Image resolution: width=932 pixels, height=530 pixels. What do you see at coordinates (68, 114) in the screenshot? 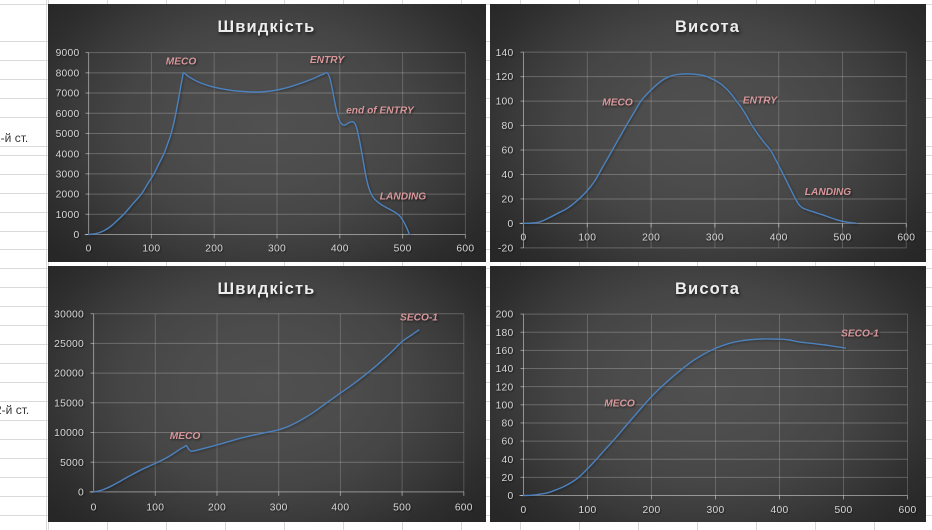
I see `svg-text: 6000` at bounding box center [68, 114].